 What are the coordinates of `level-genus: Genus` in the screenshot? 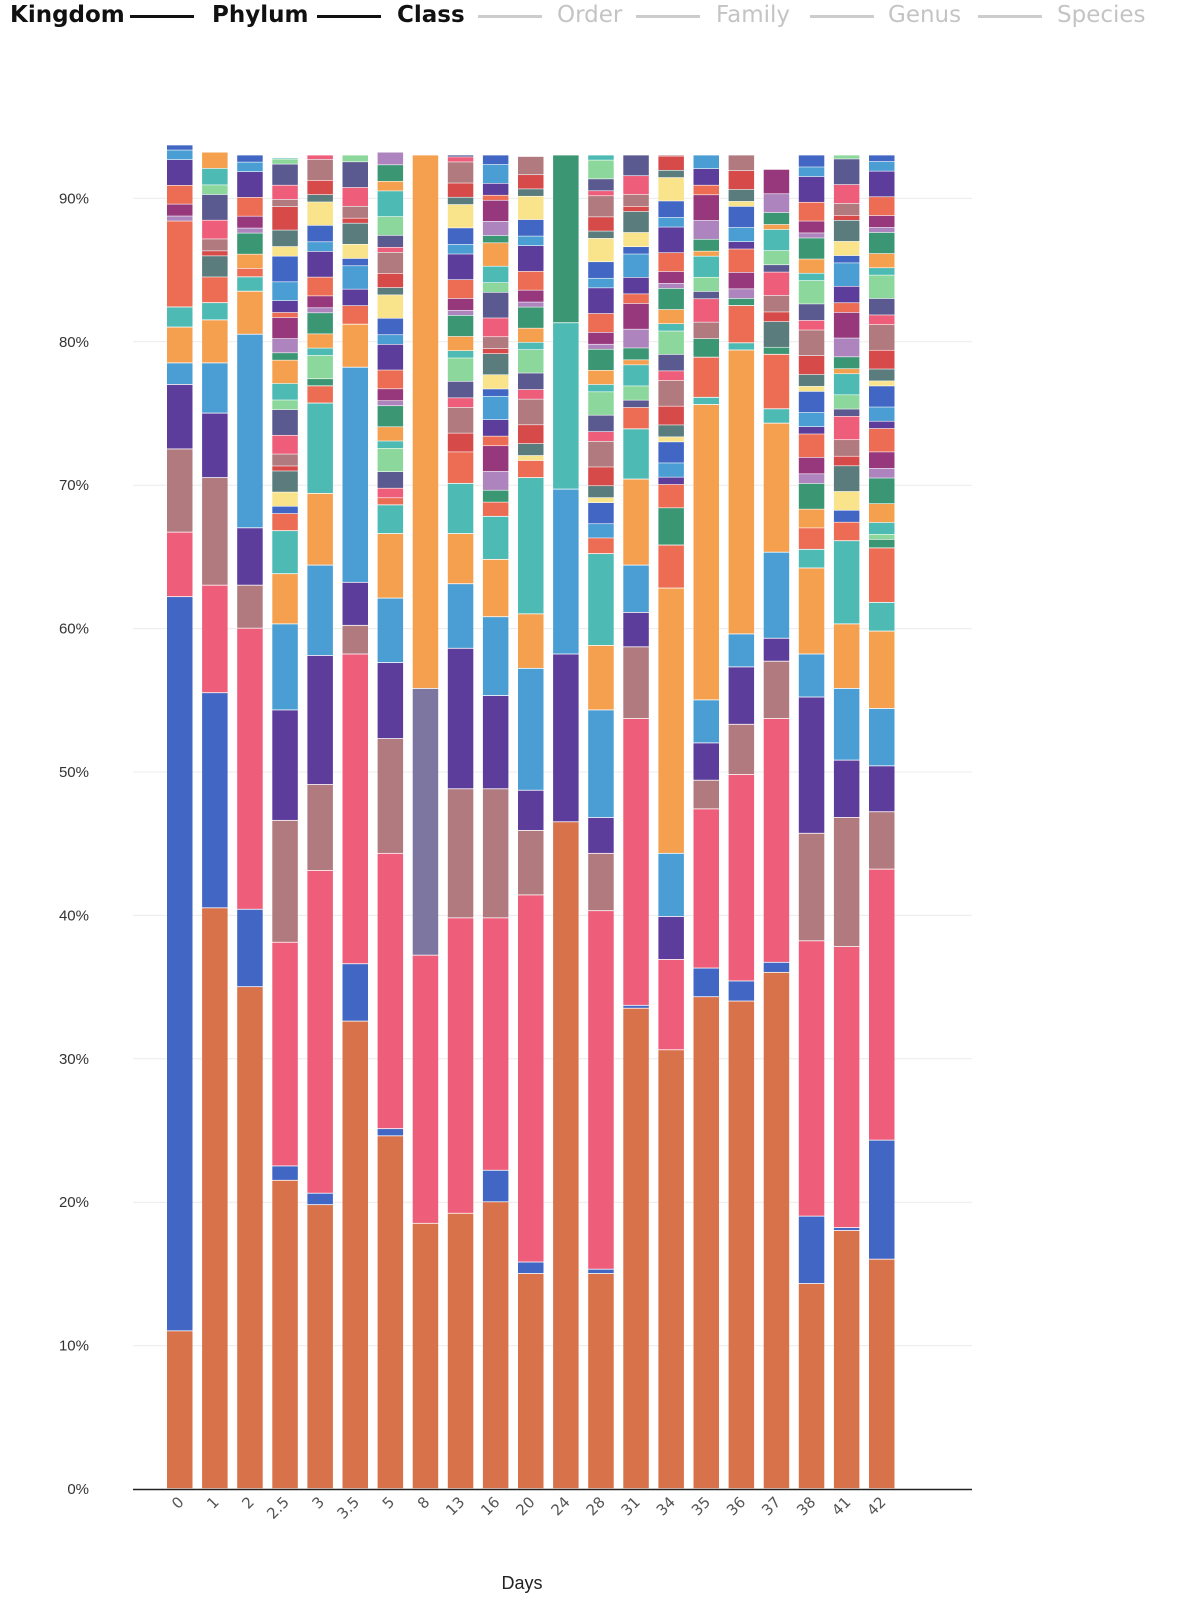 It's located at (925, 15).